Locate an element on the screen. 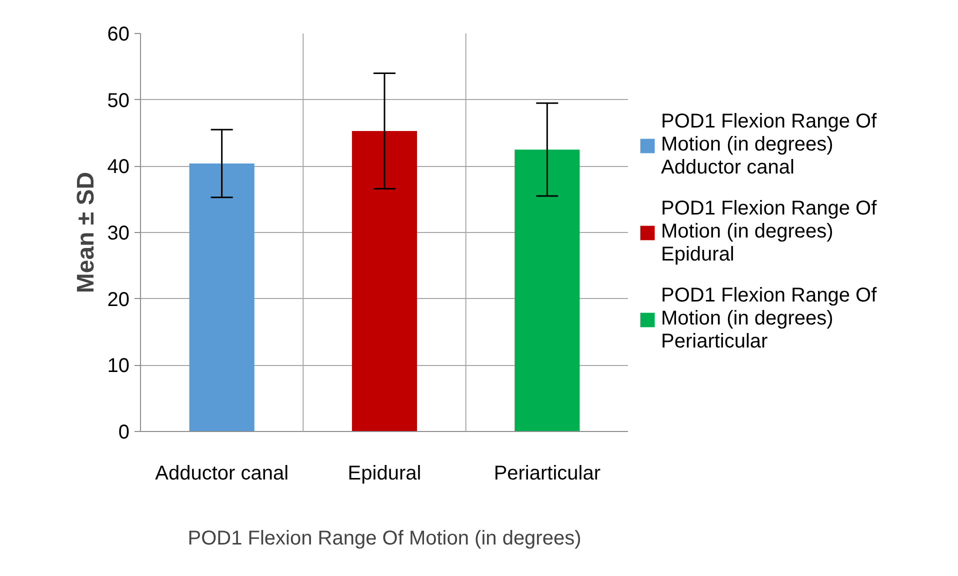 This screenshot has height=576, width=958. y-tick-label: 20 is located at coordinates (118, 299).